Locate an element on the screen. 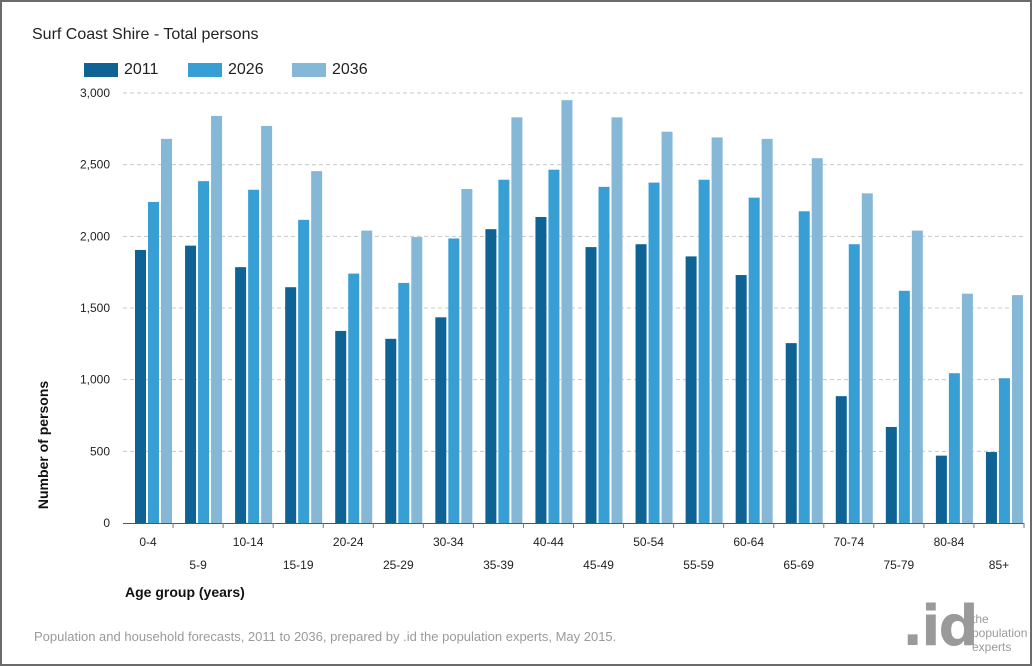 This screenshot has height=666, width=1032. y-tick-label: 1,000 is located at coordinates (95, 380).